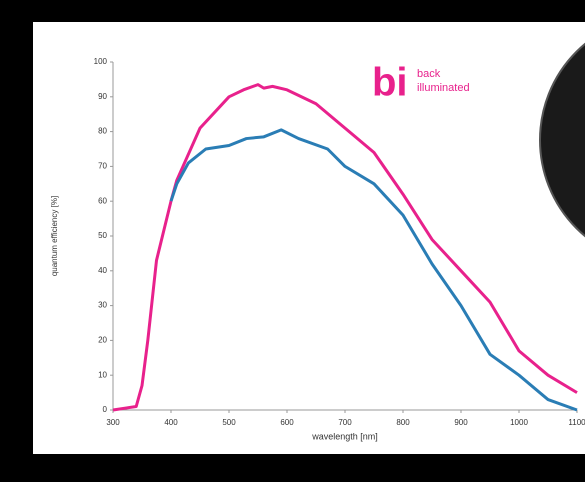  Describe the element at coordinates (562, 140) in the screenshot. I see `sensor-disc` at that location.